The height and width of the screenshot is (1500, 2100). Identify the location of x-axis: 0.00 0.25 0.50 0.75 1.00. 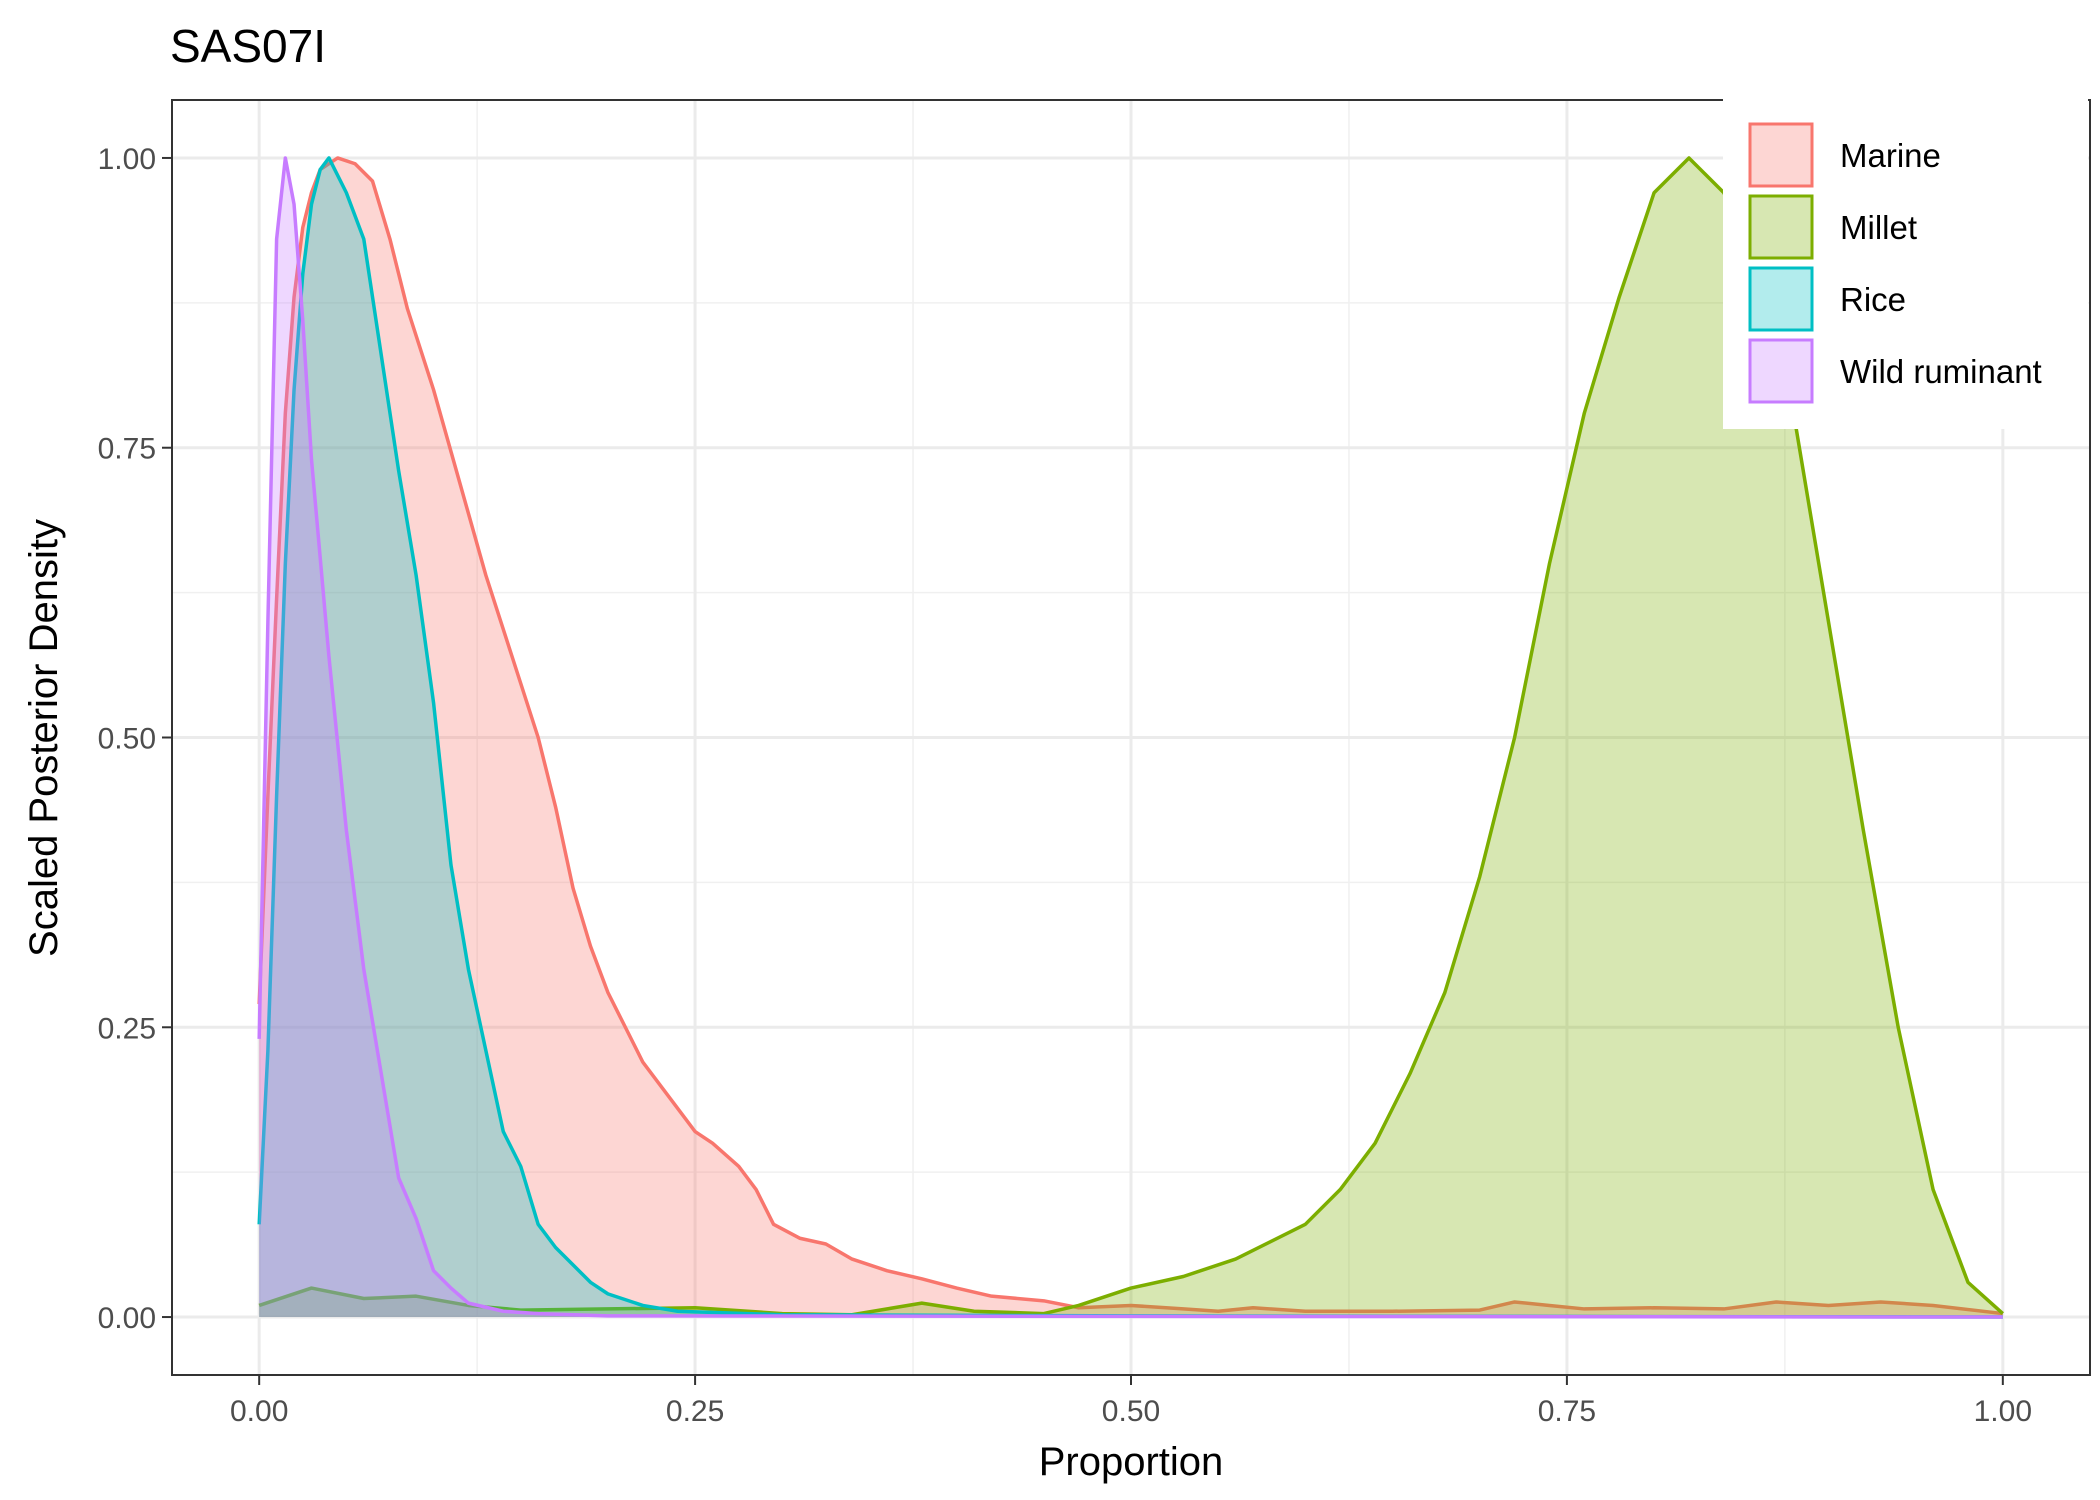
(1131, 1401).